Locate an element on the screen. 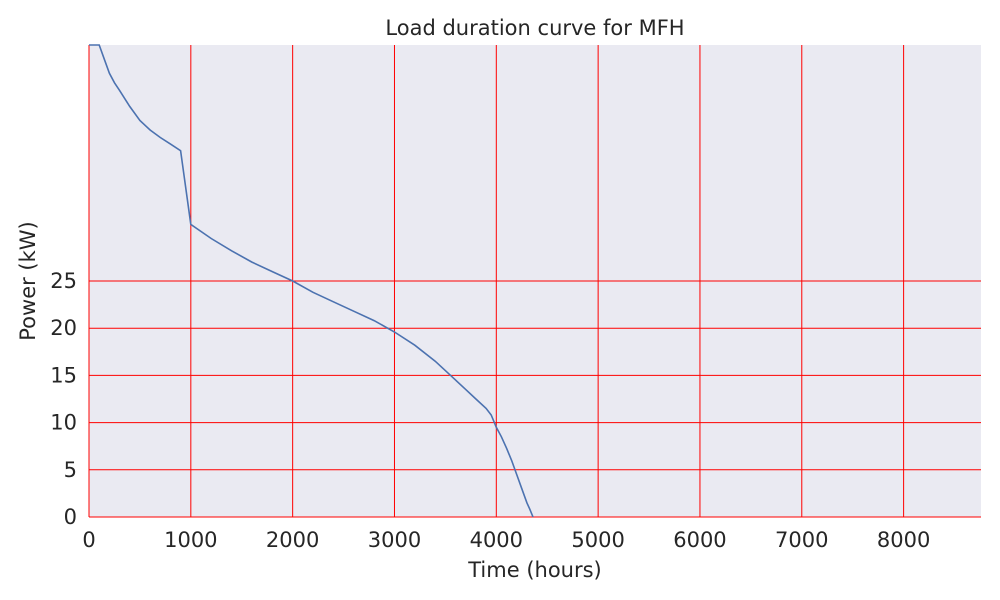 This screenshot has width=1000, height=600. y-tick-label: 5 is located at coordinates (70, 470).